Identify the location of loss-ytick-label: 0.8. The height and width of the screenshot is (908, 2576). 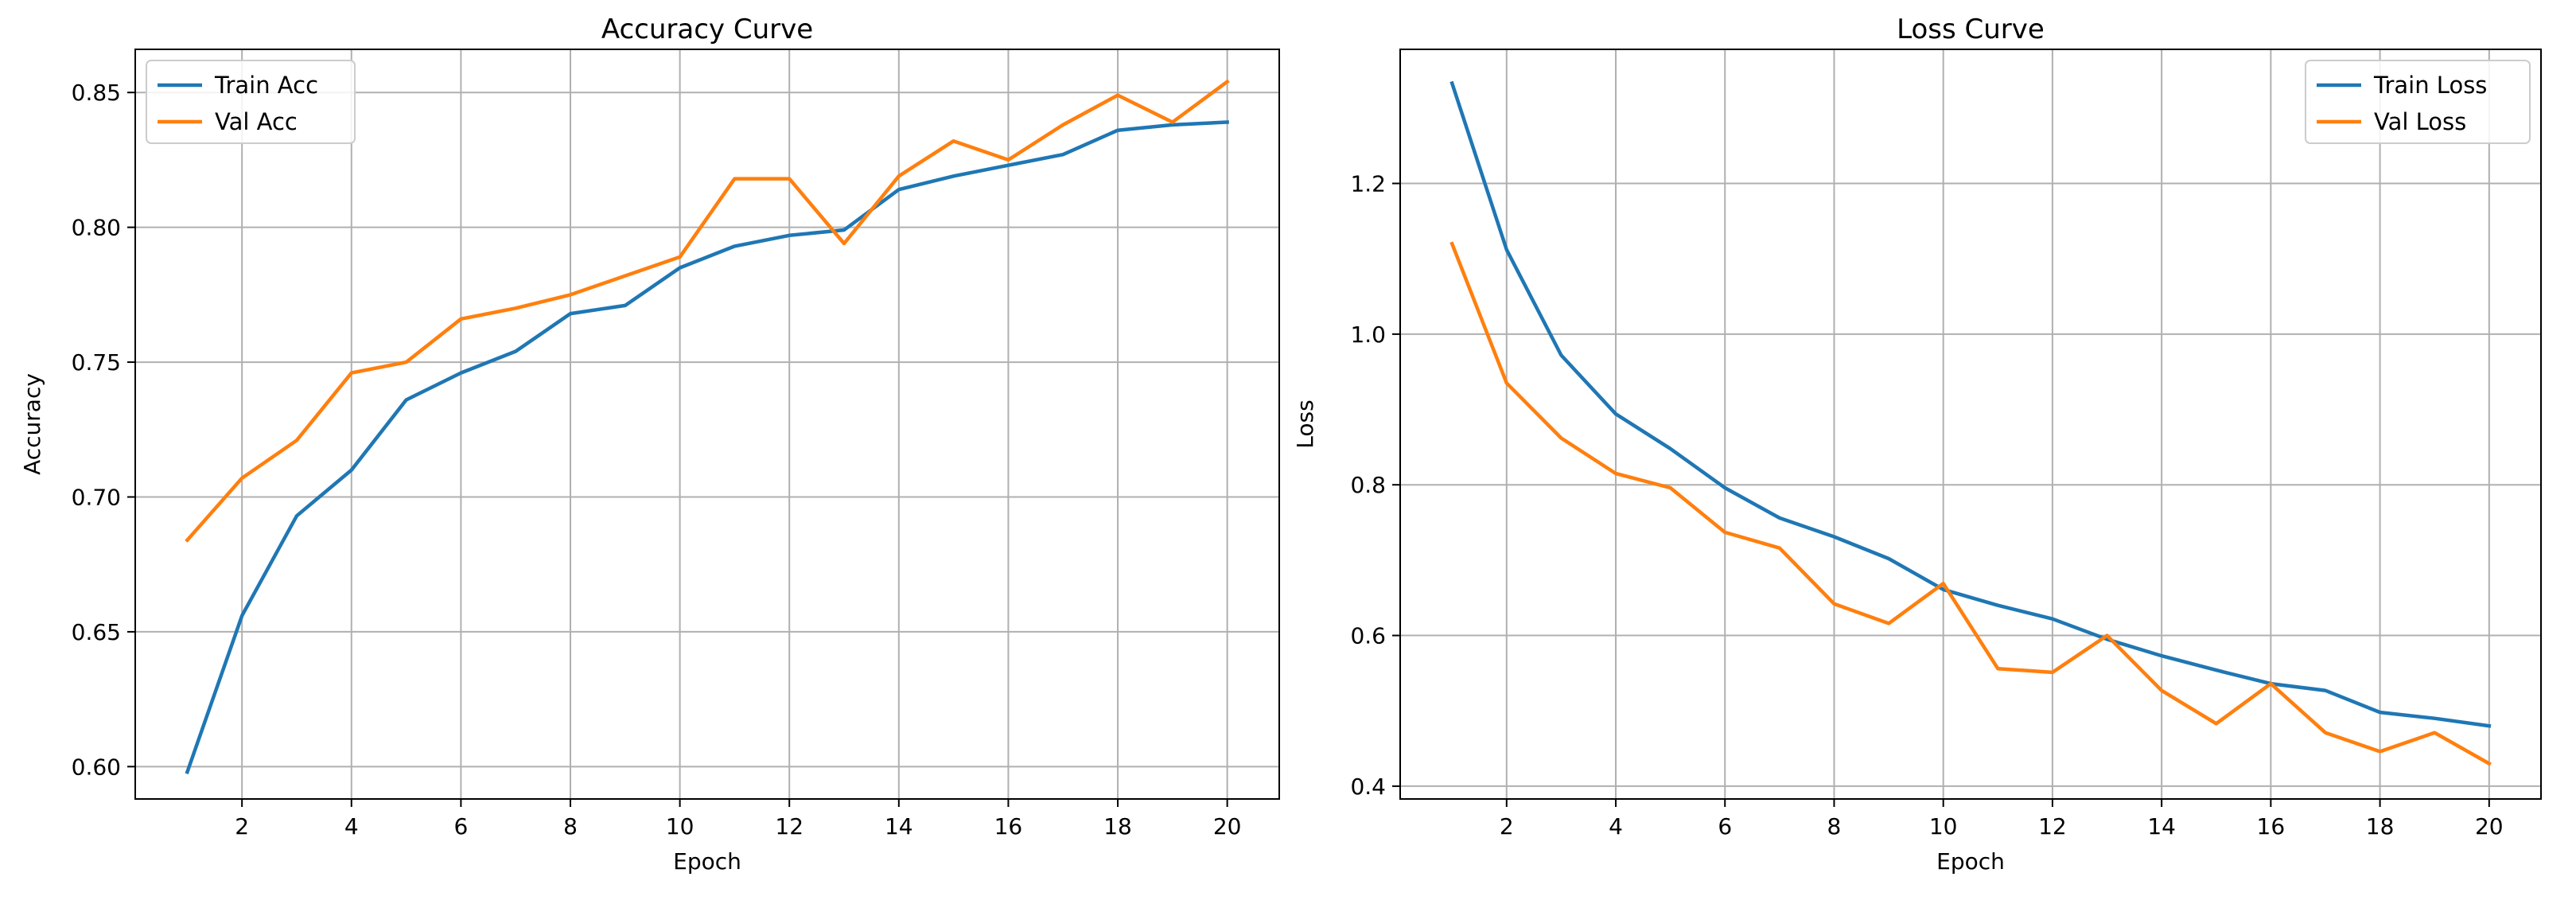
(1368, 485).